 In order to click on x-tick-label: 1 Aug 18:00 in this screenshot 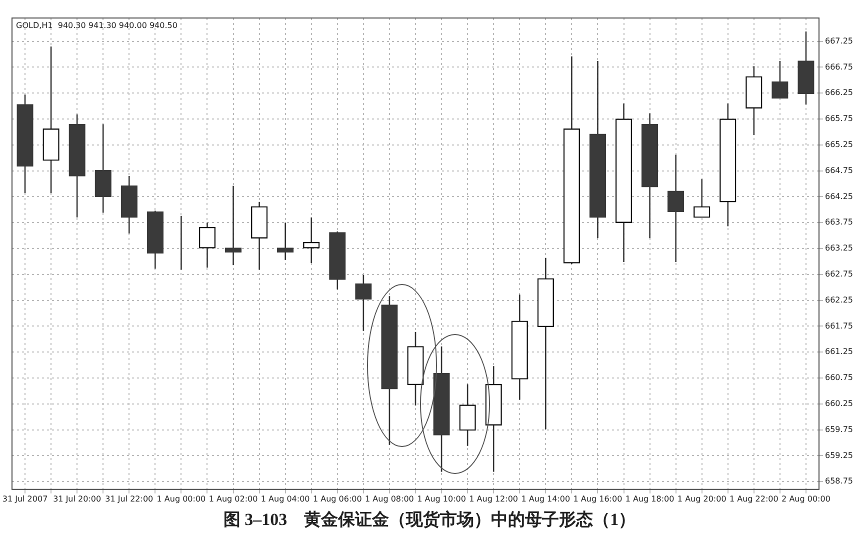, I will do `click(649, 499)`.